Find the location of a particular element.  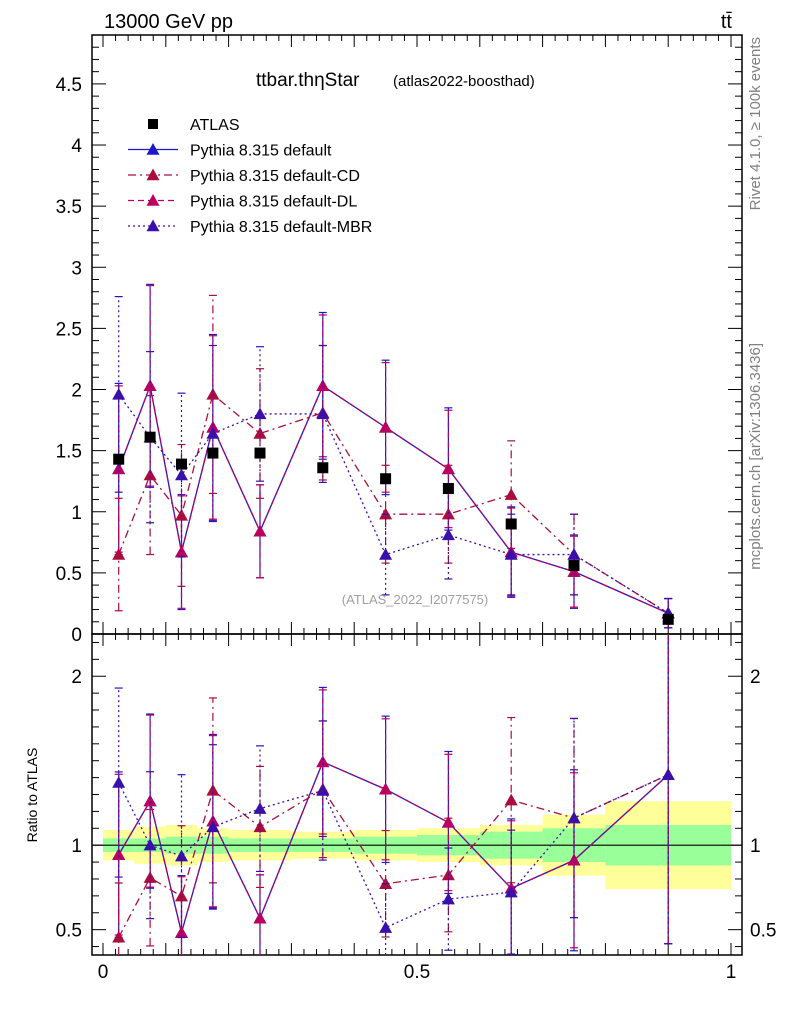

legend-label: Pythia 8.315 default is located at coordinates (261, 151).